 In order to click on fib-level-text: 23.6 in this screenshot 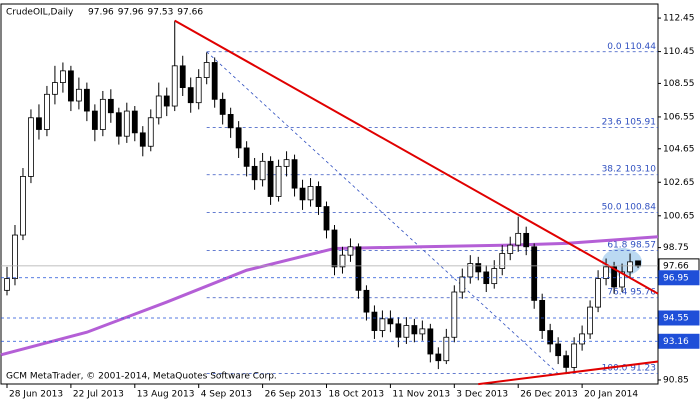, I will do `click(612, 122)`.